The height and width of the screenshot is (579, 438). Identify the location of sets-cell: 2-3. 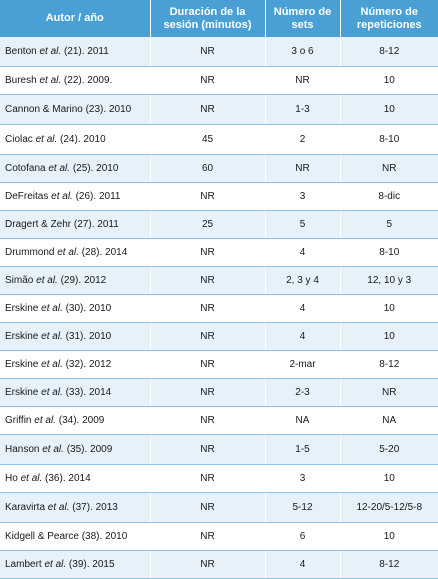
(303, 392).